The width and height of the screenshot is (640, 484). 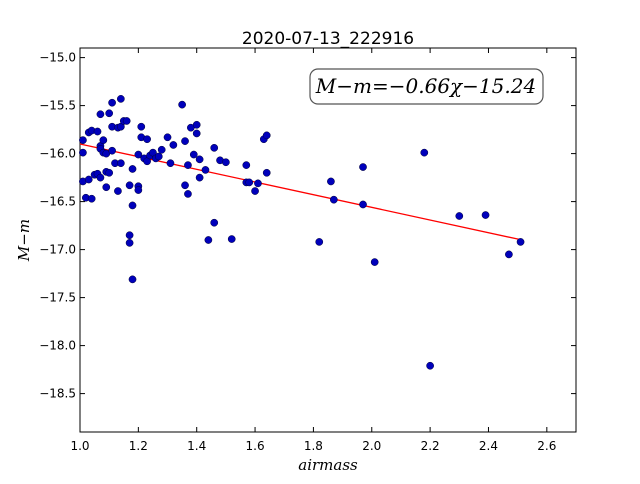 What do you see at coordinates (196, 446) in the screenshot?
I see `x-tick-label: 1.4` at bounding box center [196, 446].